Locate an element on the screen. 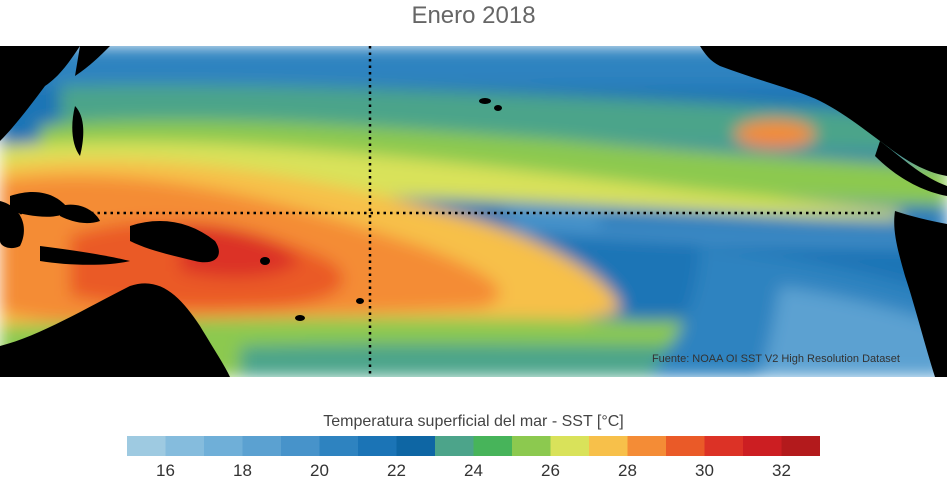  colorbar-tick-label: 26 is located at coordinates (550, 470).